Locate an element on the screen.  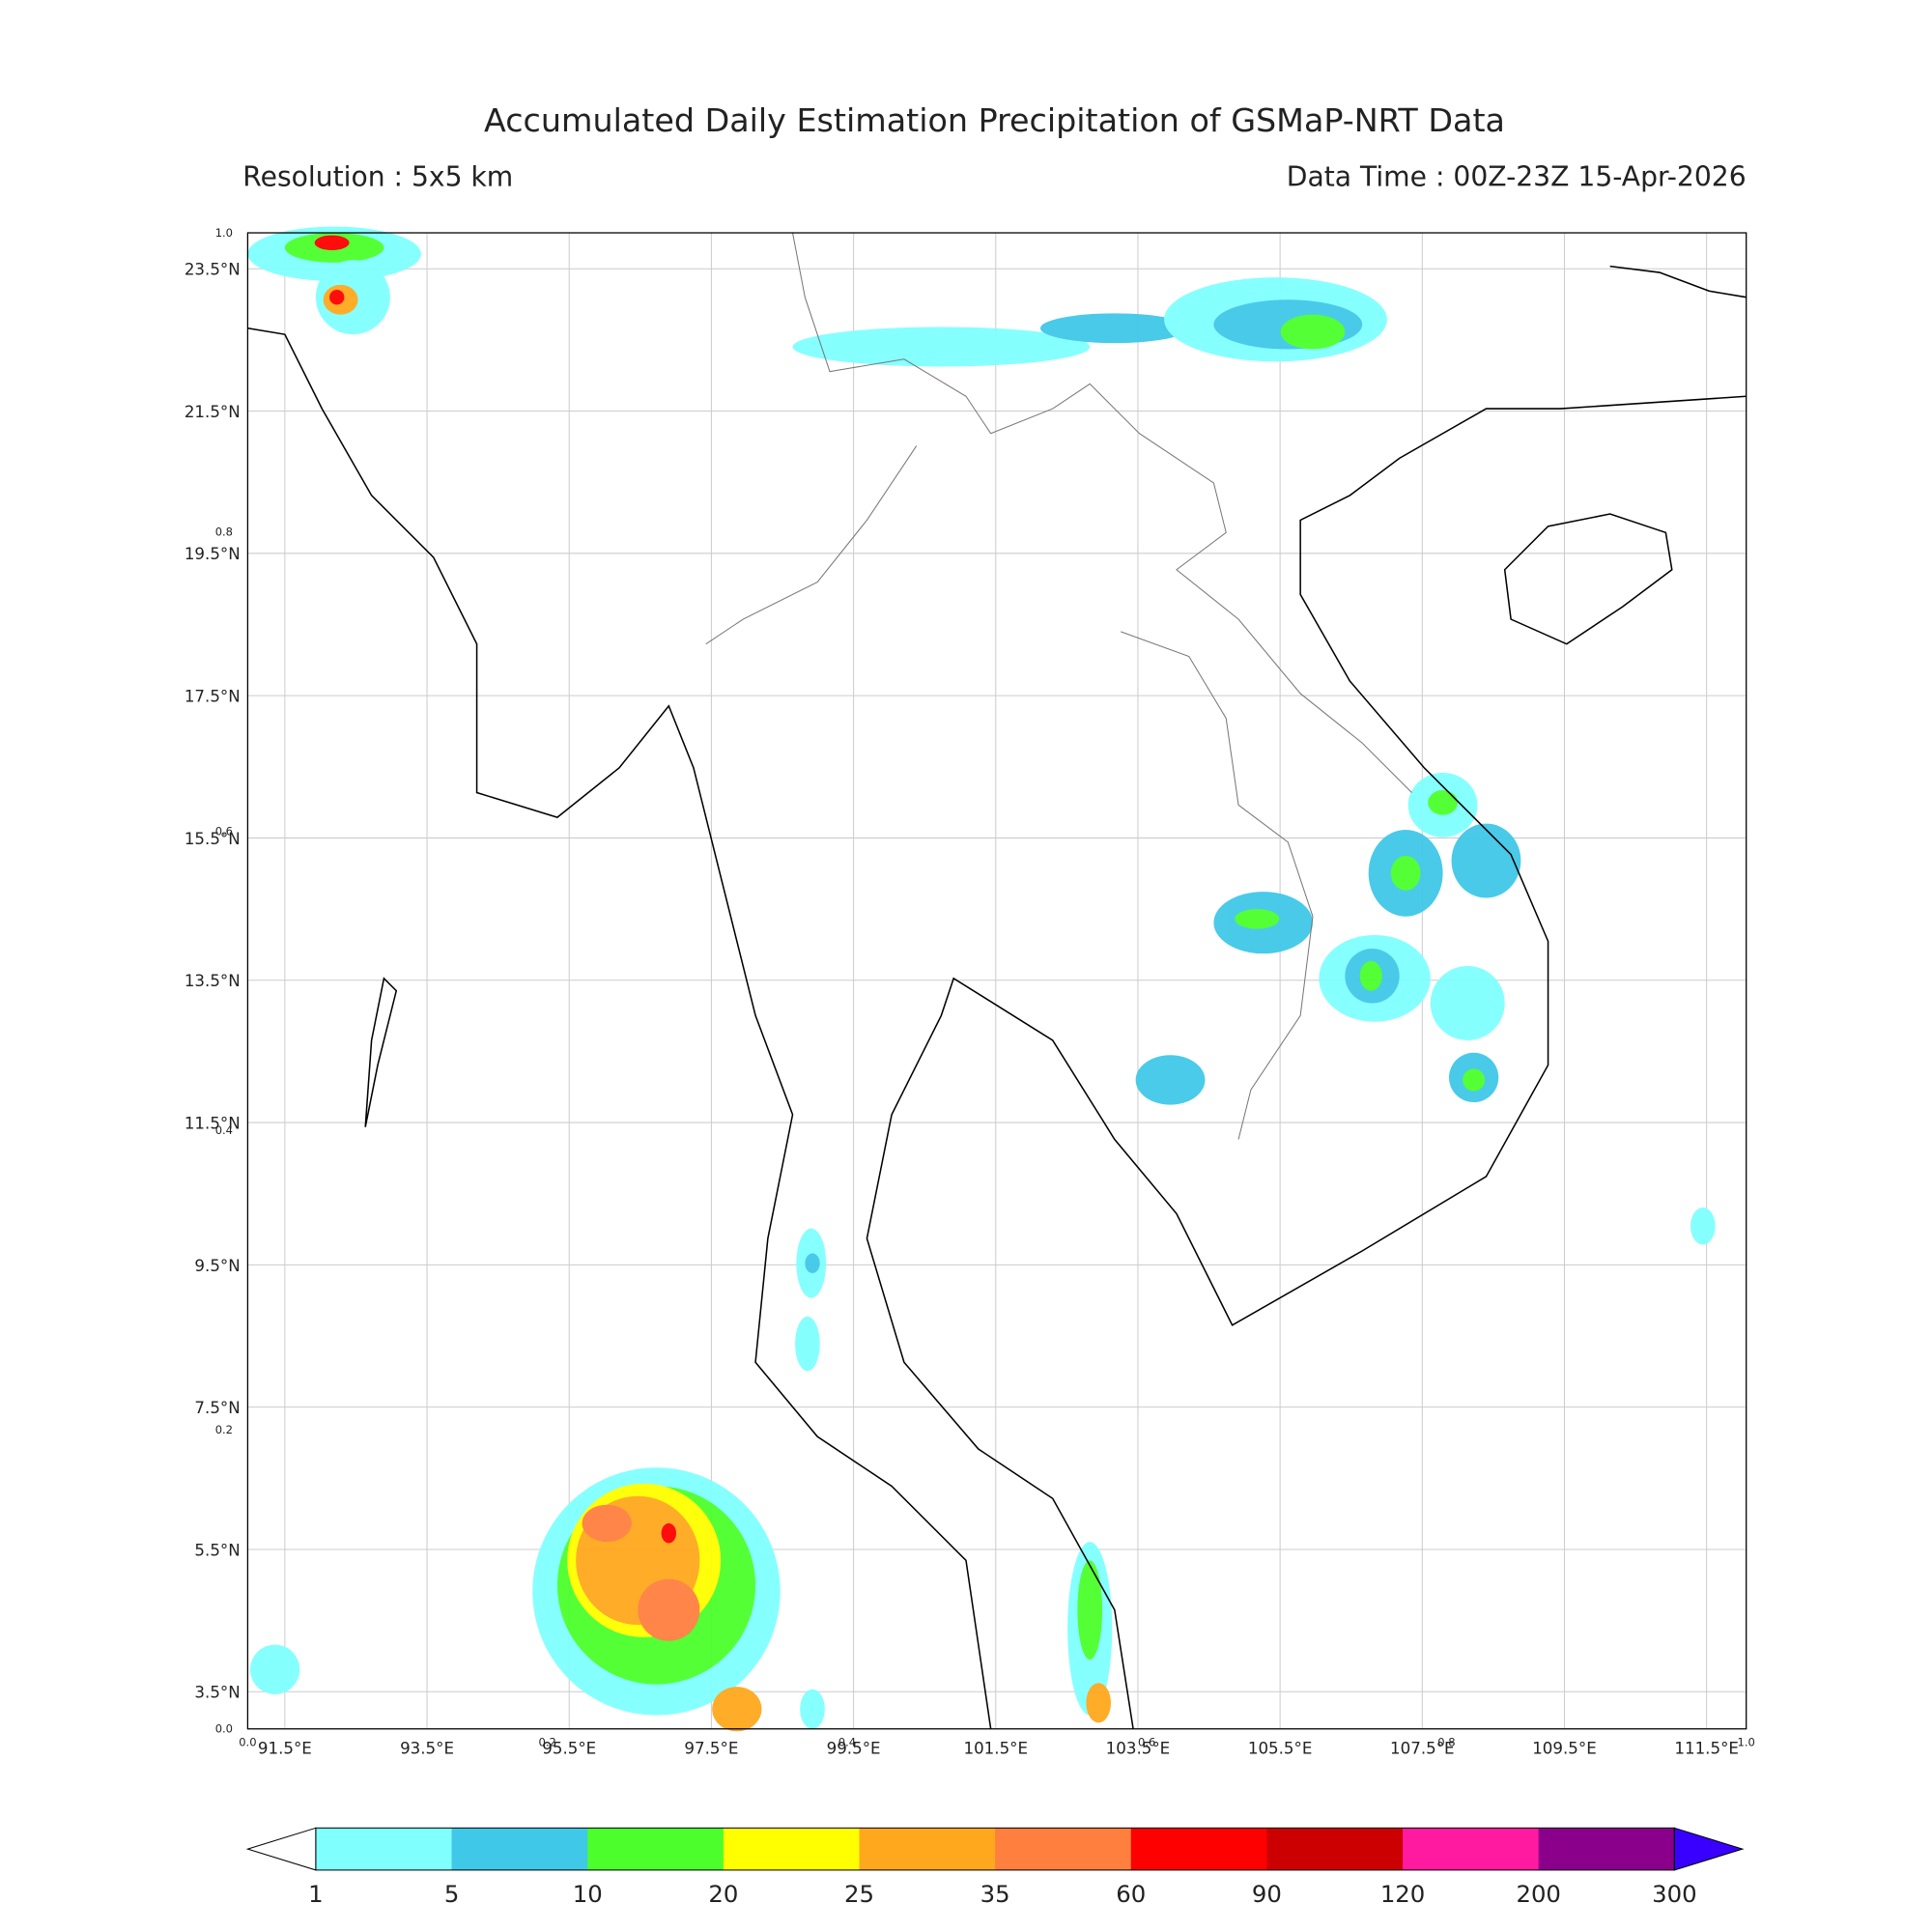
colorbar-label: 25 is located at coordinates (859, 1894).